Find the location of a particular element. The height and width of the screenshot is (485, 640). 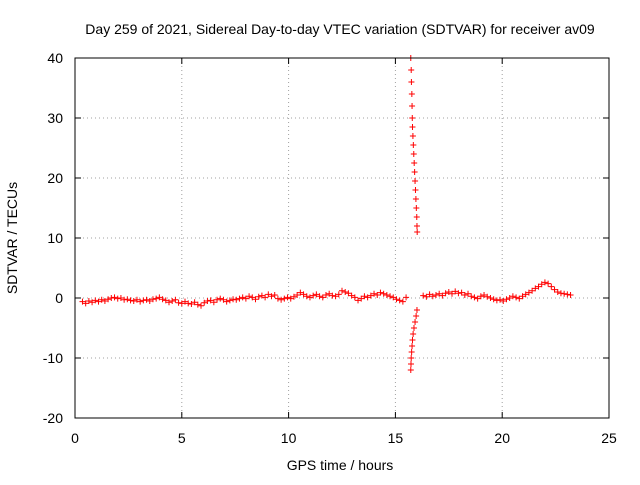

y-tick-label: 30 is located at coordinates (55, 118).